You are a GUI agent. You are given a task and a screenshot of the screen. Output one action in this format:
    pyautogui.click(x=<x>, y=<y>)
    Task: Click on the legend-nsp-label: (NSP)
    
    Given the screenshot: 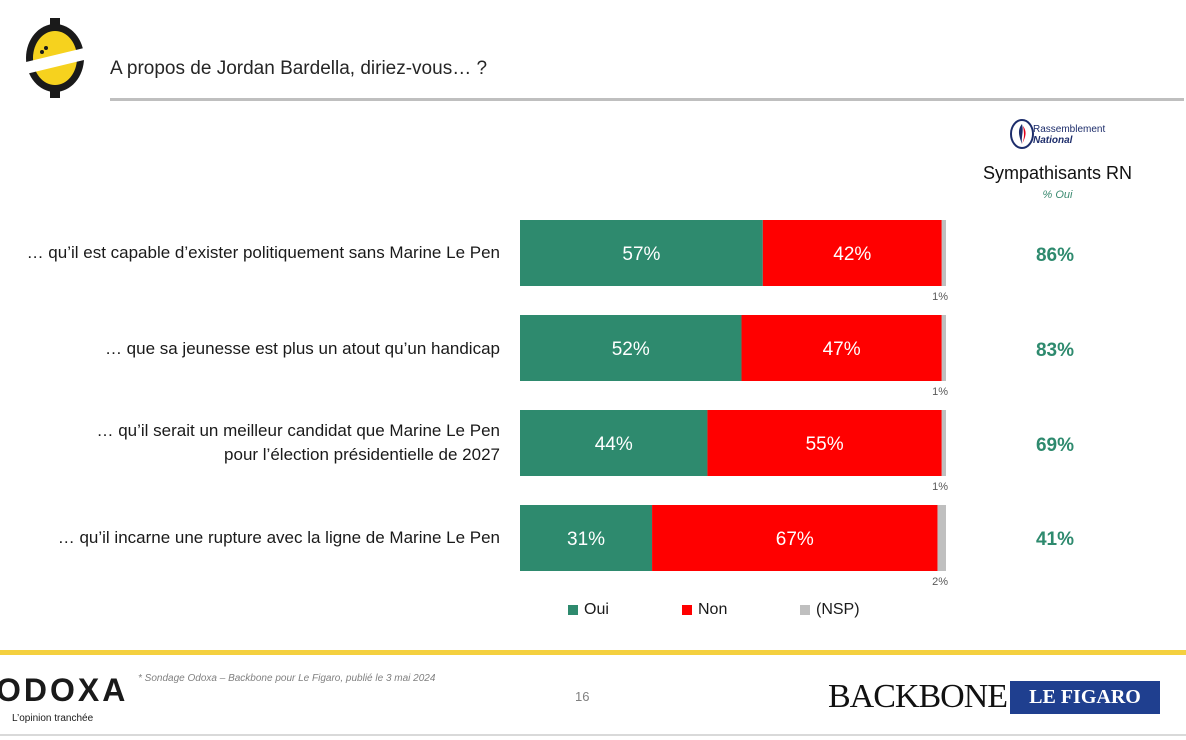 What is the action you would take?
    pyautogui.click(x=838, y=609)
    